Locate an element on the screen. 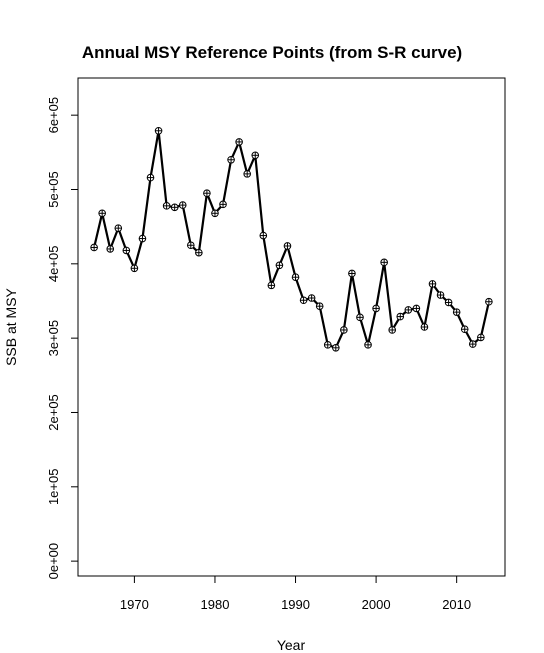 Image resolution: width=544 pixels, height=653 pixels. y-tick-label: 0e+00 is located at coordinates (53, 561).